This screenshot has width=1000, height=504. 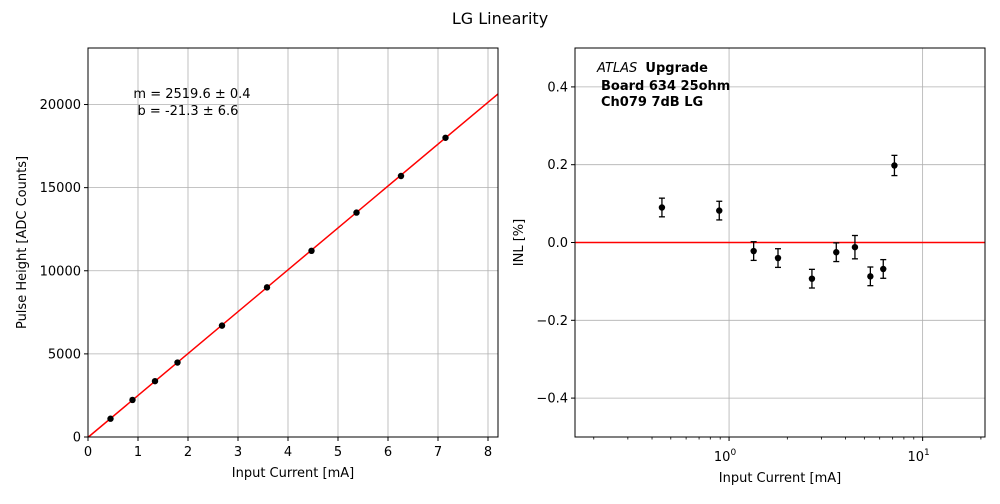 What do you see at coordinates (780, 478) in the screenshot?
I see `right-x-axis-label: Input Current [mA]` at bounding box center [780, 478].